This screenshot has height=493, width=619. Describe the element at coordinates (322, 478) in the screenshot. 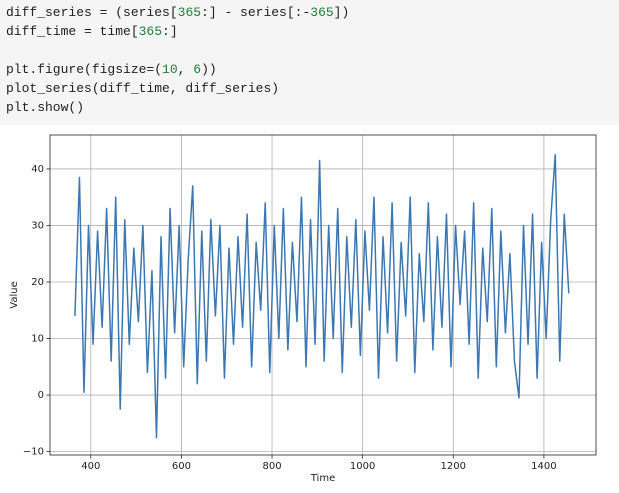

I see `x-axis-label: Time` at that location.